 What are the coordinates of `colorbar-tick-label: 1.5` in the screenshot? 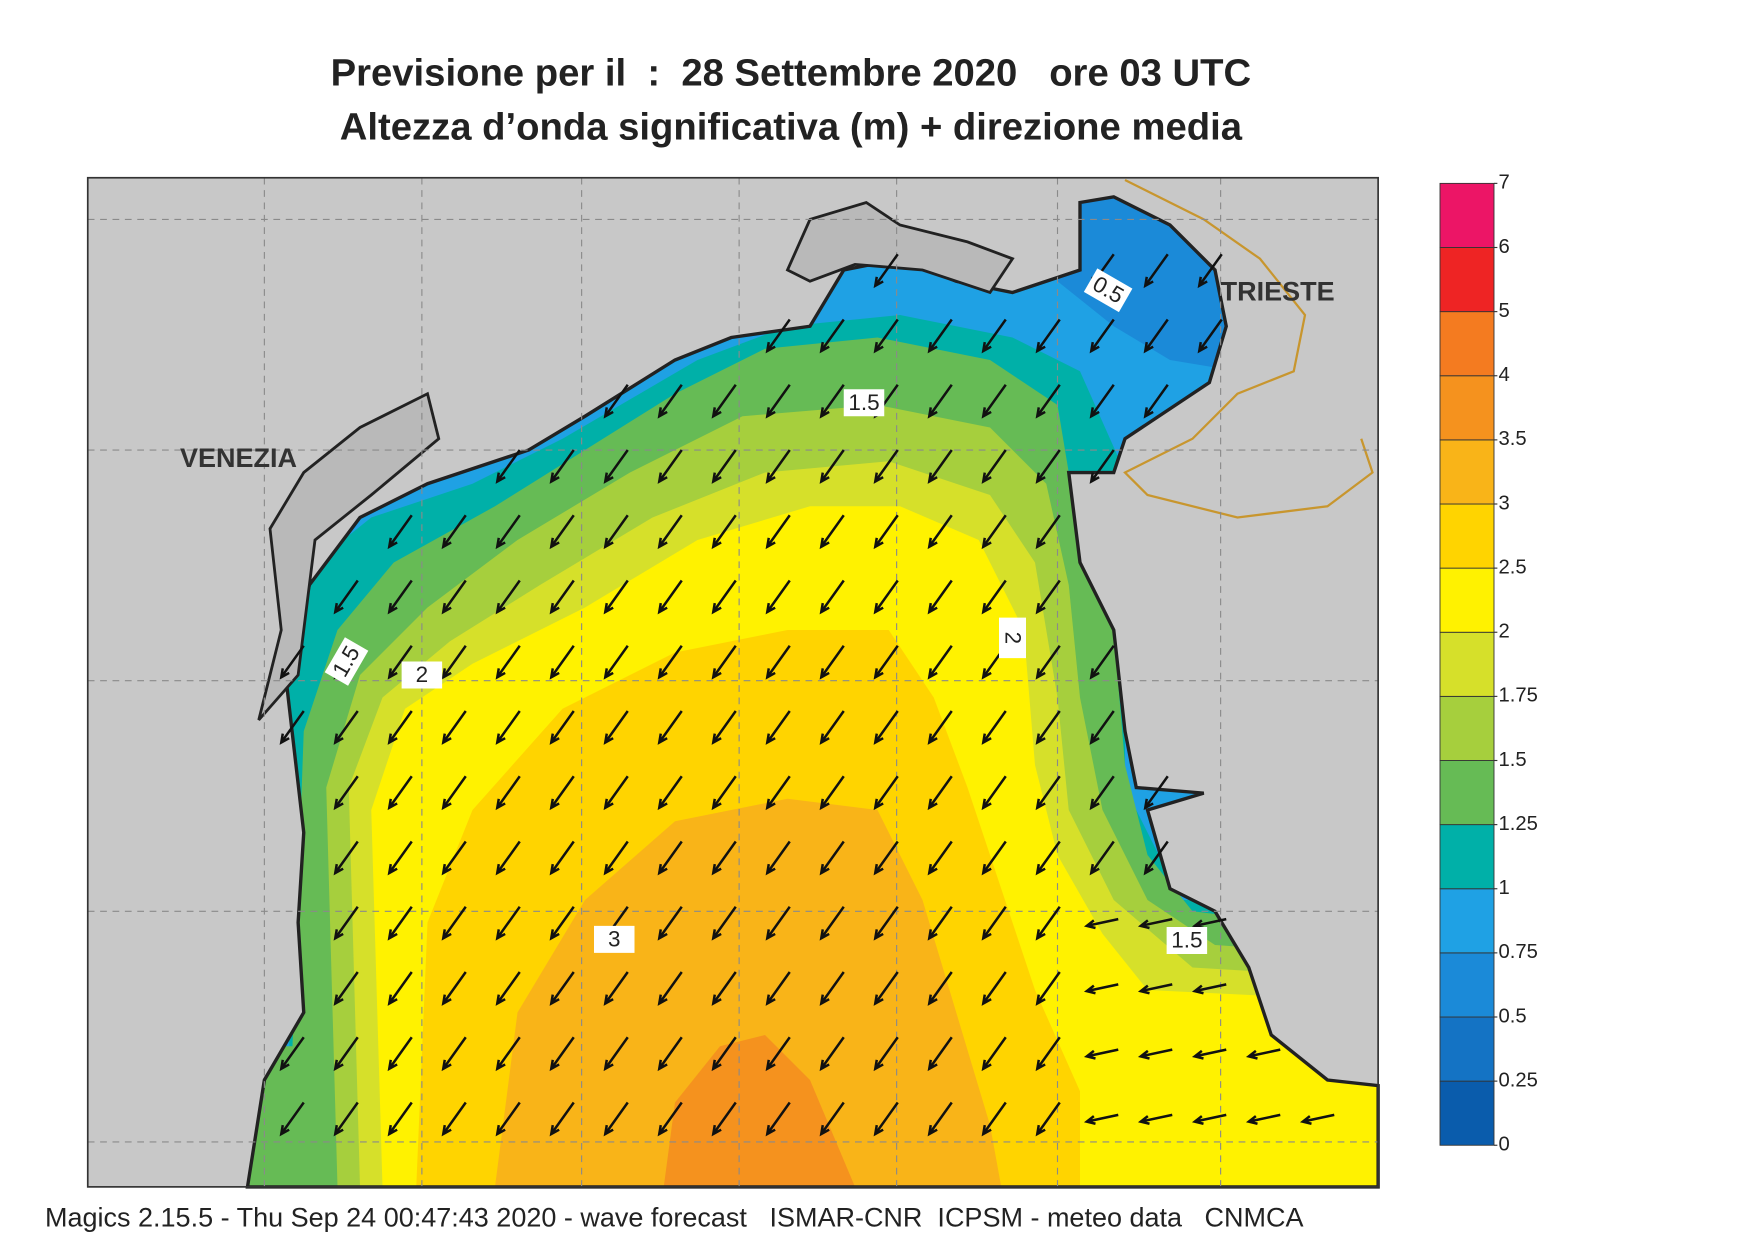 It's located at (1513, 760).